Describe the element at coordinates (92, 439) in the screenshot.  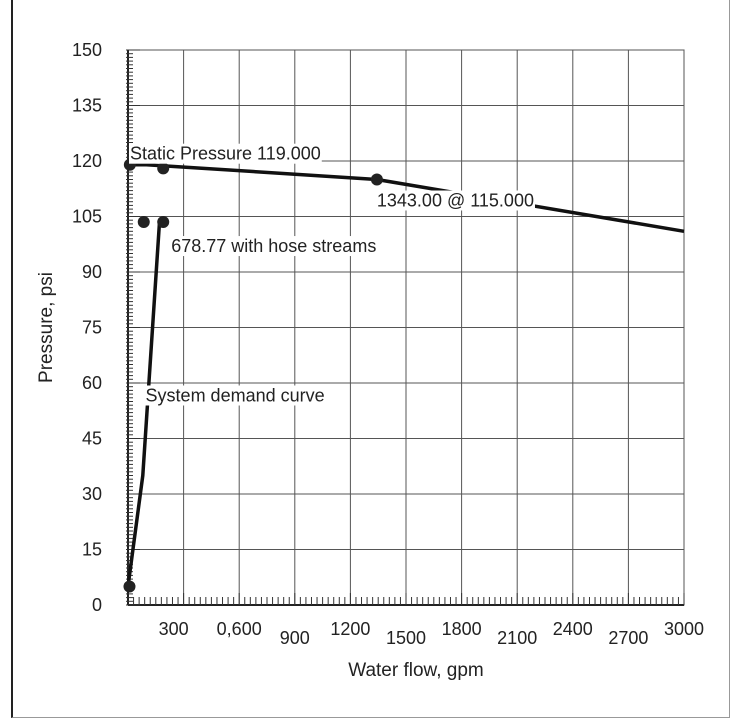
I see `y-tick-label: 45` at that location.